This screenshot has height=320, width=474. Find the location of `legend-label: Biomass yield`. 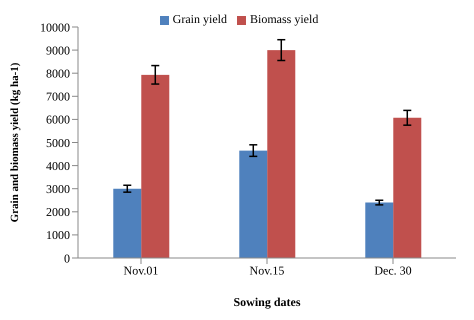

legend-label: Biomass yield is located at coordinates (284, 19).